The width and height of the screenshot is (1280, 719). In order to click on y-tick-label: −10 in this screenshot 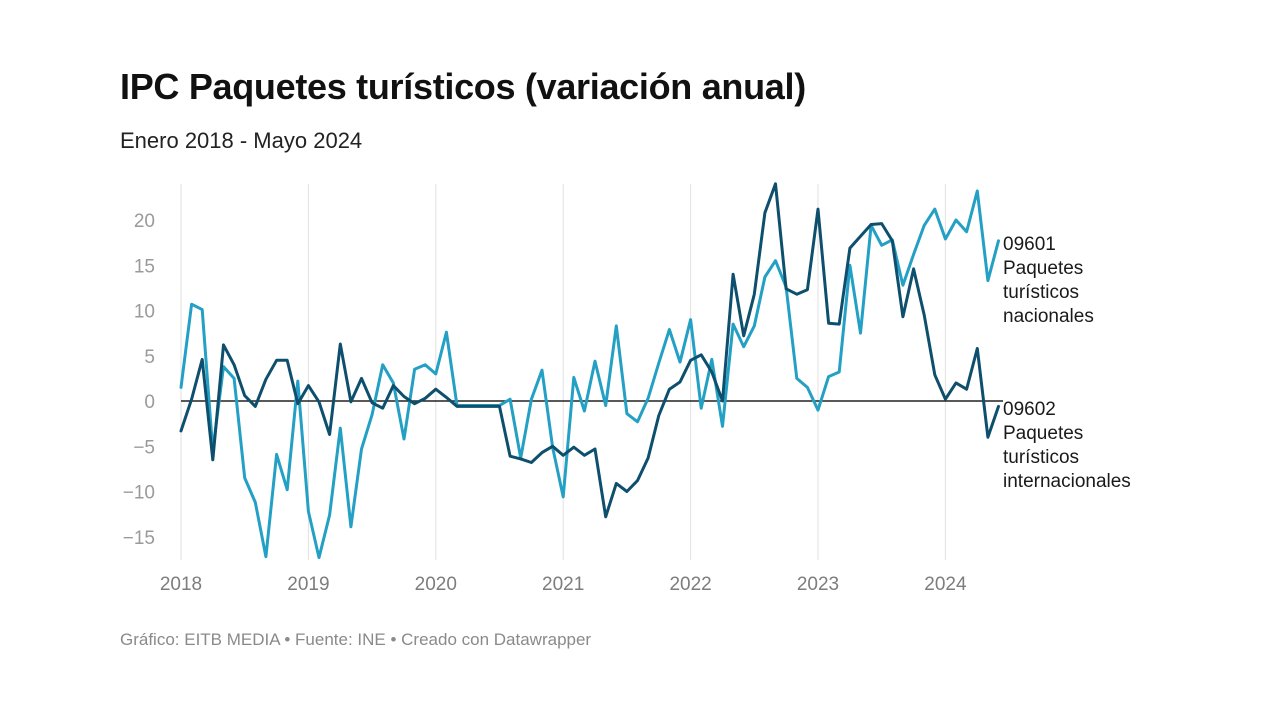, I will do `click(139, 493)`.